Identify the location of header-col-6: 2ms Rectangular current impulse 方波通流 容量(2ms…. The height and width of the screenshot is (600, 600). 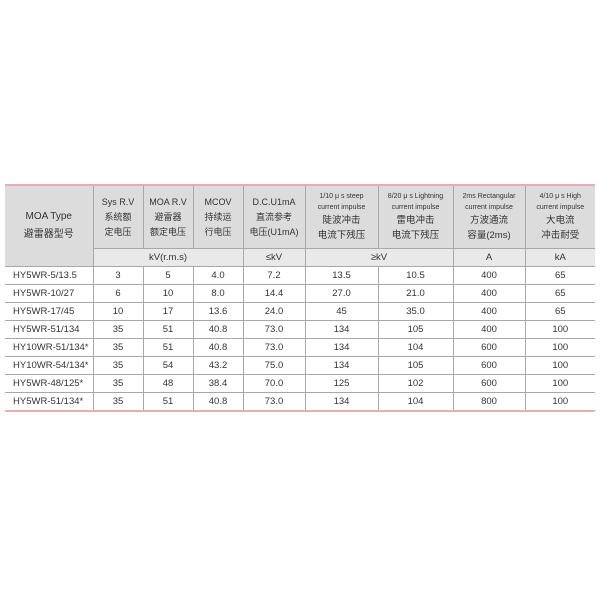
(489, 216).